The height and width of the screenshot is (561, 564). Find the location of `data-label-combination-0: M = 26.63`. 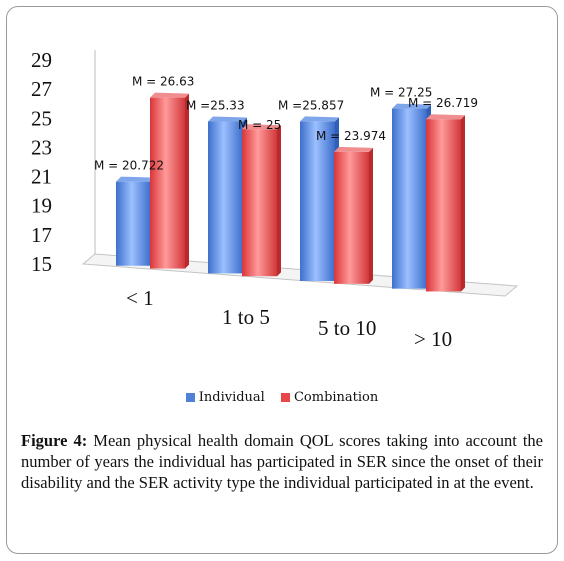

data-label-combination-0: M = 26.63 is located at coordinates (163, 82).